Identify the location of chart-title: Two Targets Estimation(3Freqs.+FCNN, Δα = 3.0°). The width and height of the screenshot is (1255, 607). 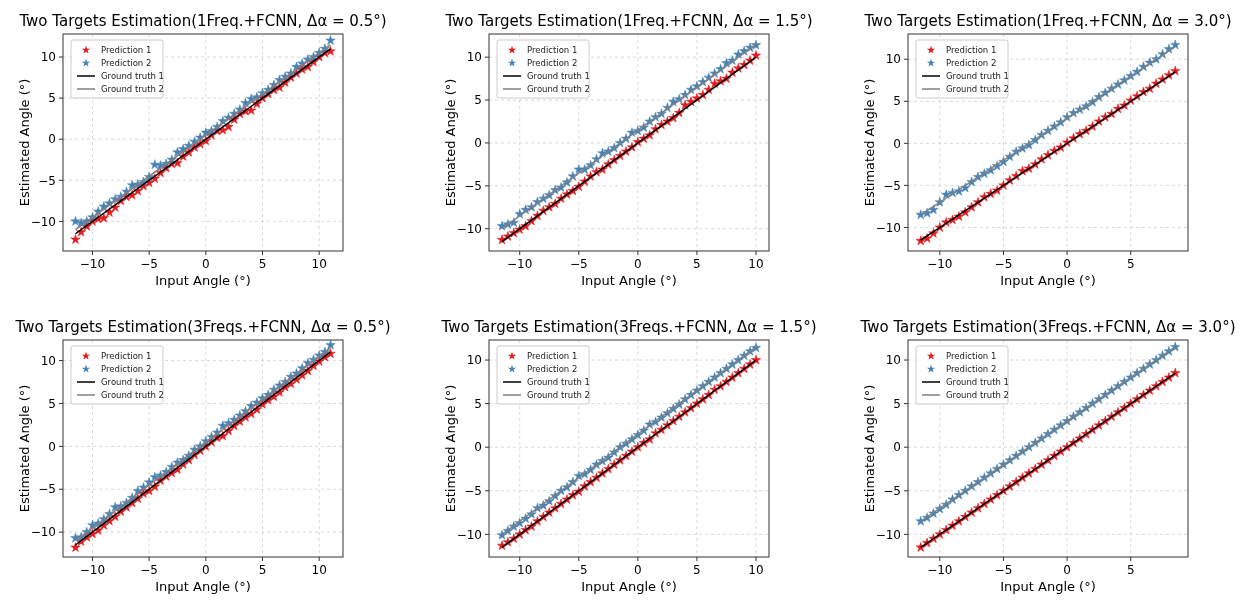
(1047, 327).